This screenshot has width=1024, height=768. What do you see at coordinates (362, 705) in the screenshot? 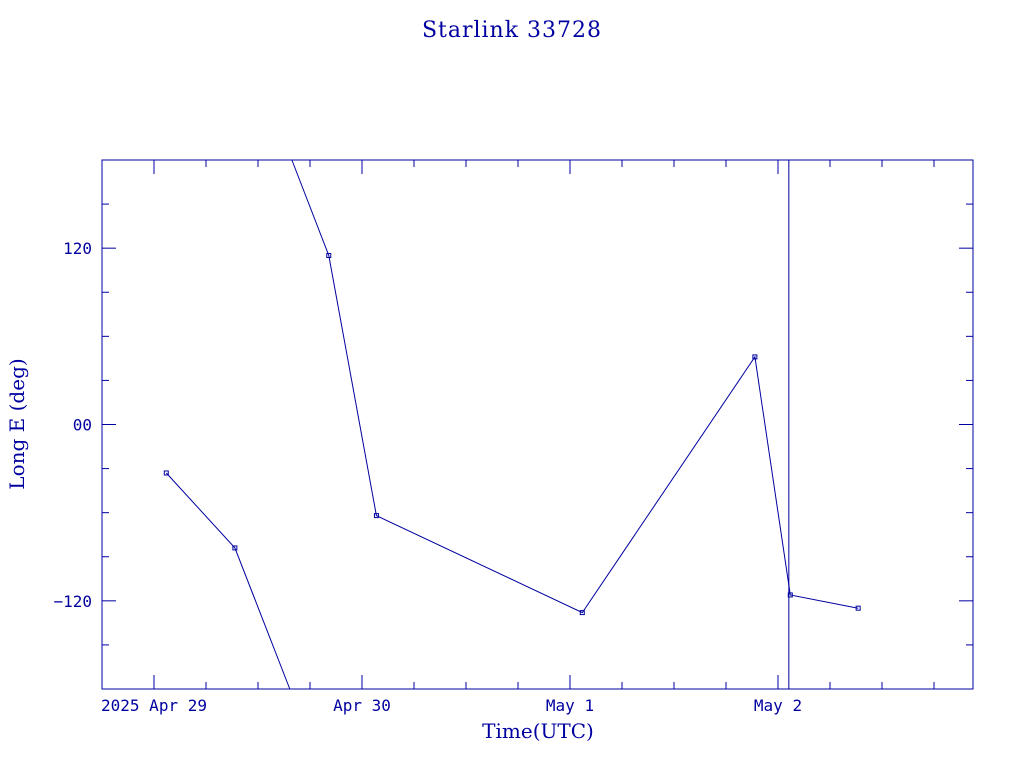
I see `x-tick-label: Apr 30` at bounding box center [362, 705].